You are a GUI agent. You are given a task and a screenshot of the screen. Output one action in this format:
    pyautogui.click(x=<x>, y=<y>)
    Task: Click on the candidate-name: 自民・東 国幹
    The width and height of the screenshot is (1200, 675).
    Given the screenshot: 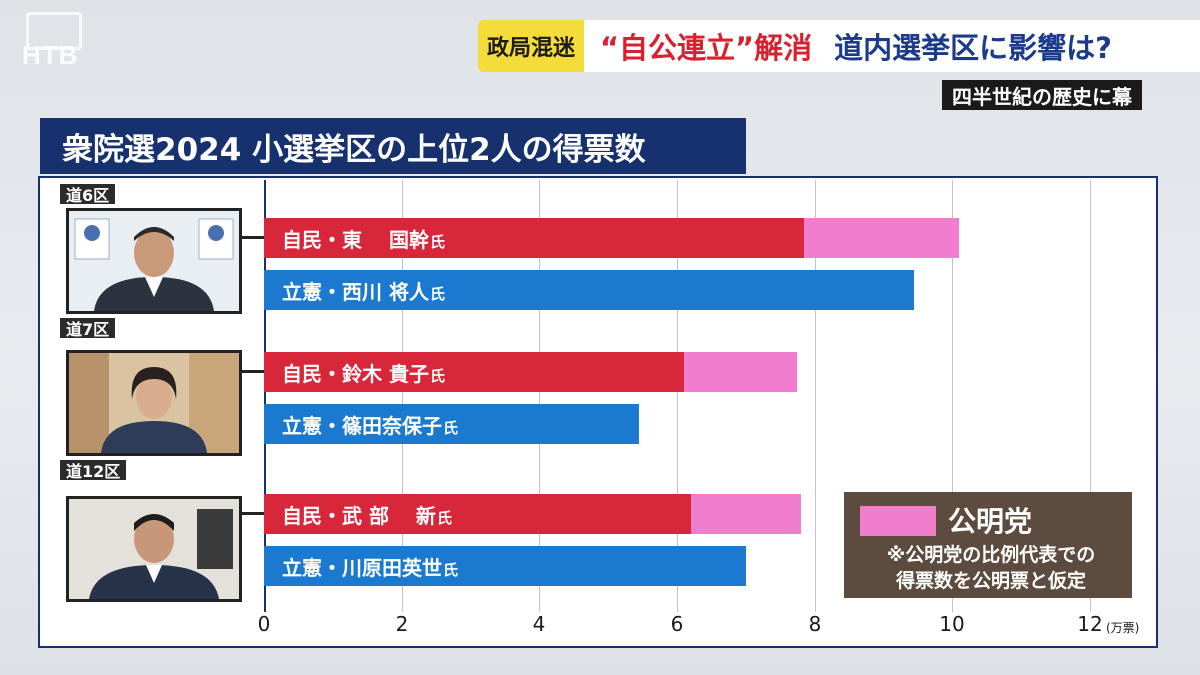 What is the action you would take?
    pyautogui.click(x=355, y=239)
    